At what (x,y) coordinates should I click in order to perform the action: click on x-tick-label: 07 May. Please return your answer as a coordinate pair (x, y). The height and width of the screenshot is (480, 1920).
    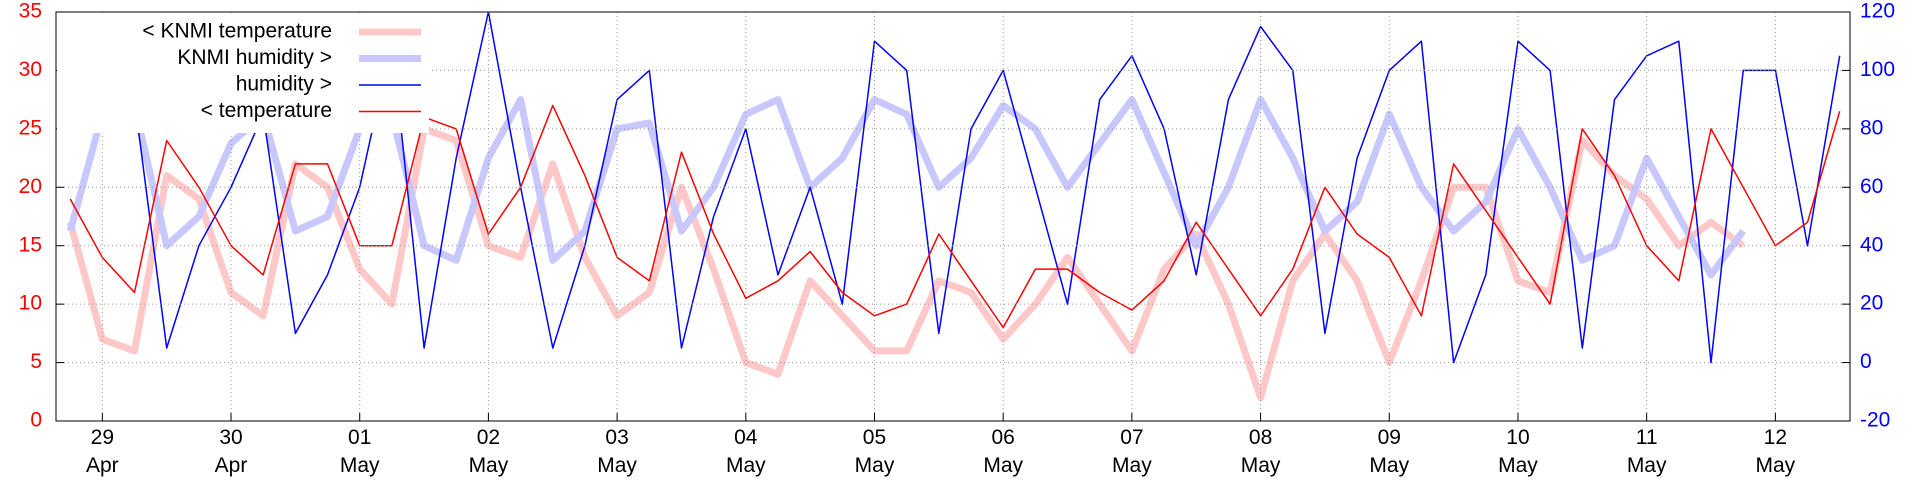
    Looking at the image, I should click on (1132, 451).